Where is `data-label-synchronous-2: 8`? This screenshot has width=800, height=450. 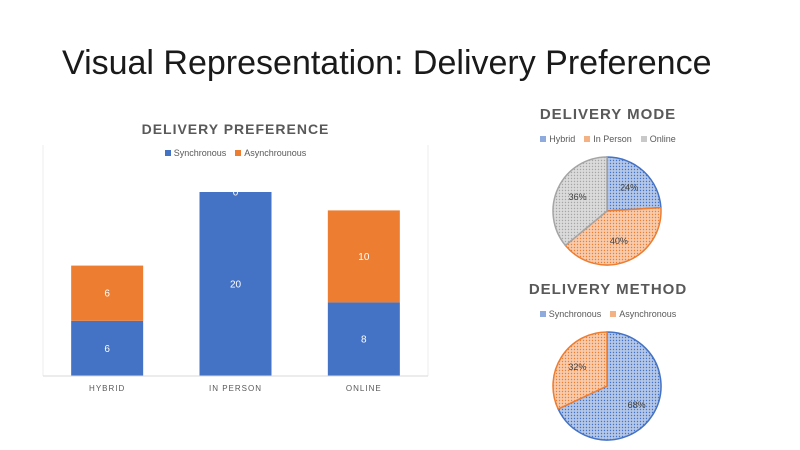
data-label-synchronous-2: 8 is located at coordinates (364, 340).